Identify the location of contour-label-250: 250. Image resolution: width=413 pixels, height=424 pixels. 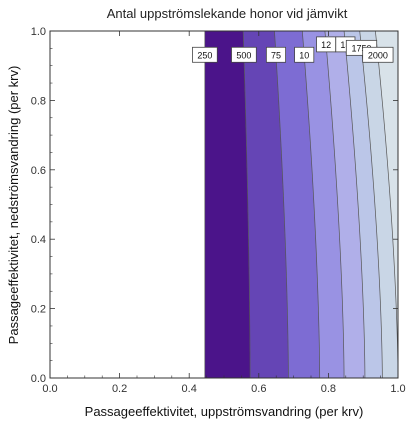
(205, 54).